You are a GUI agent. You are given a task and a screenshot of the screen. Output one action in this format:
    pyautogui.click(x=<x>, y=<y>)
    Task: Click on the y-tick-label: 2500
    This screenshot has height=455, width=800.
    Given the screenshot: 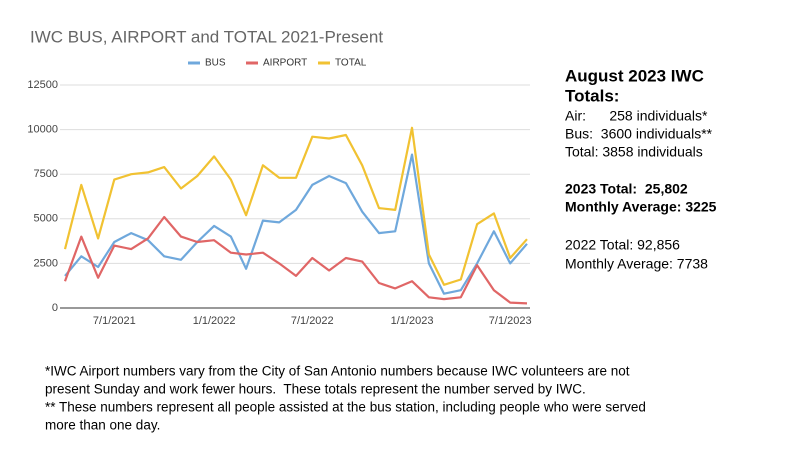 What is the action you would take?
    pyautogui.click(x=46, y=263)
    